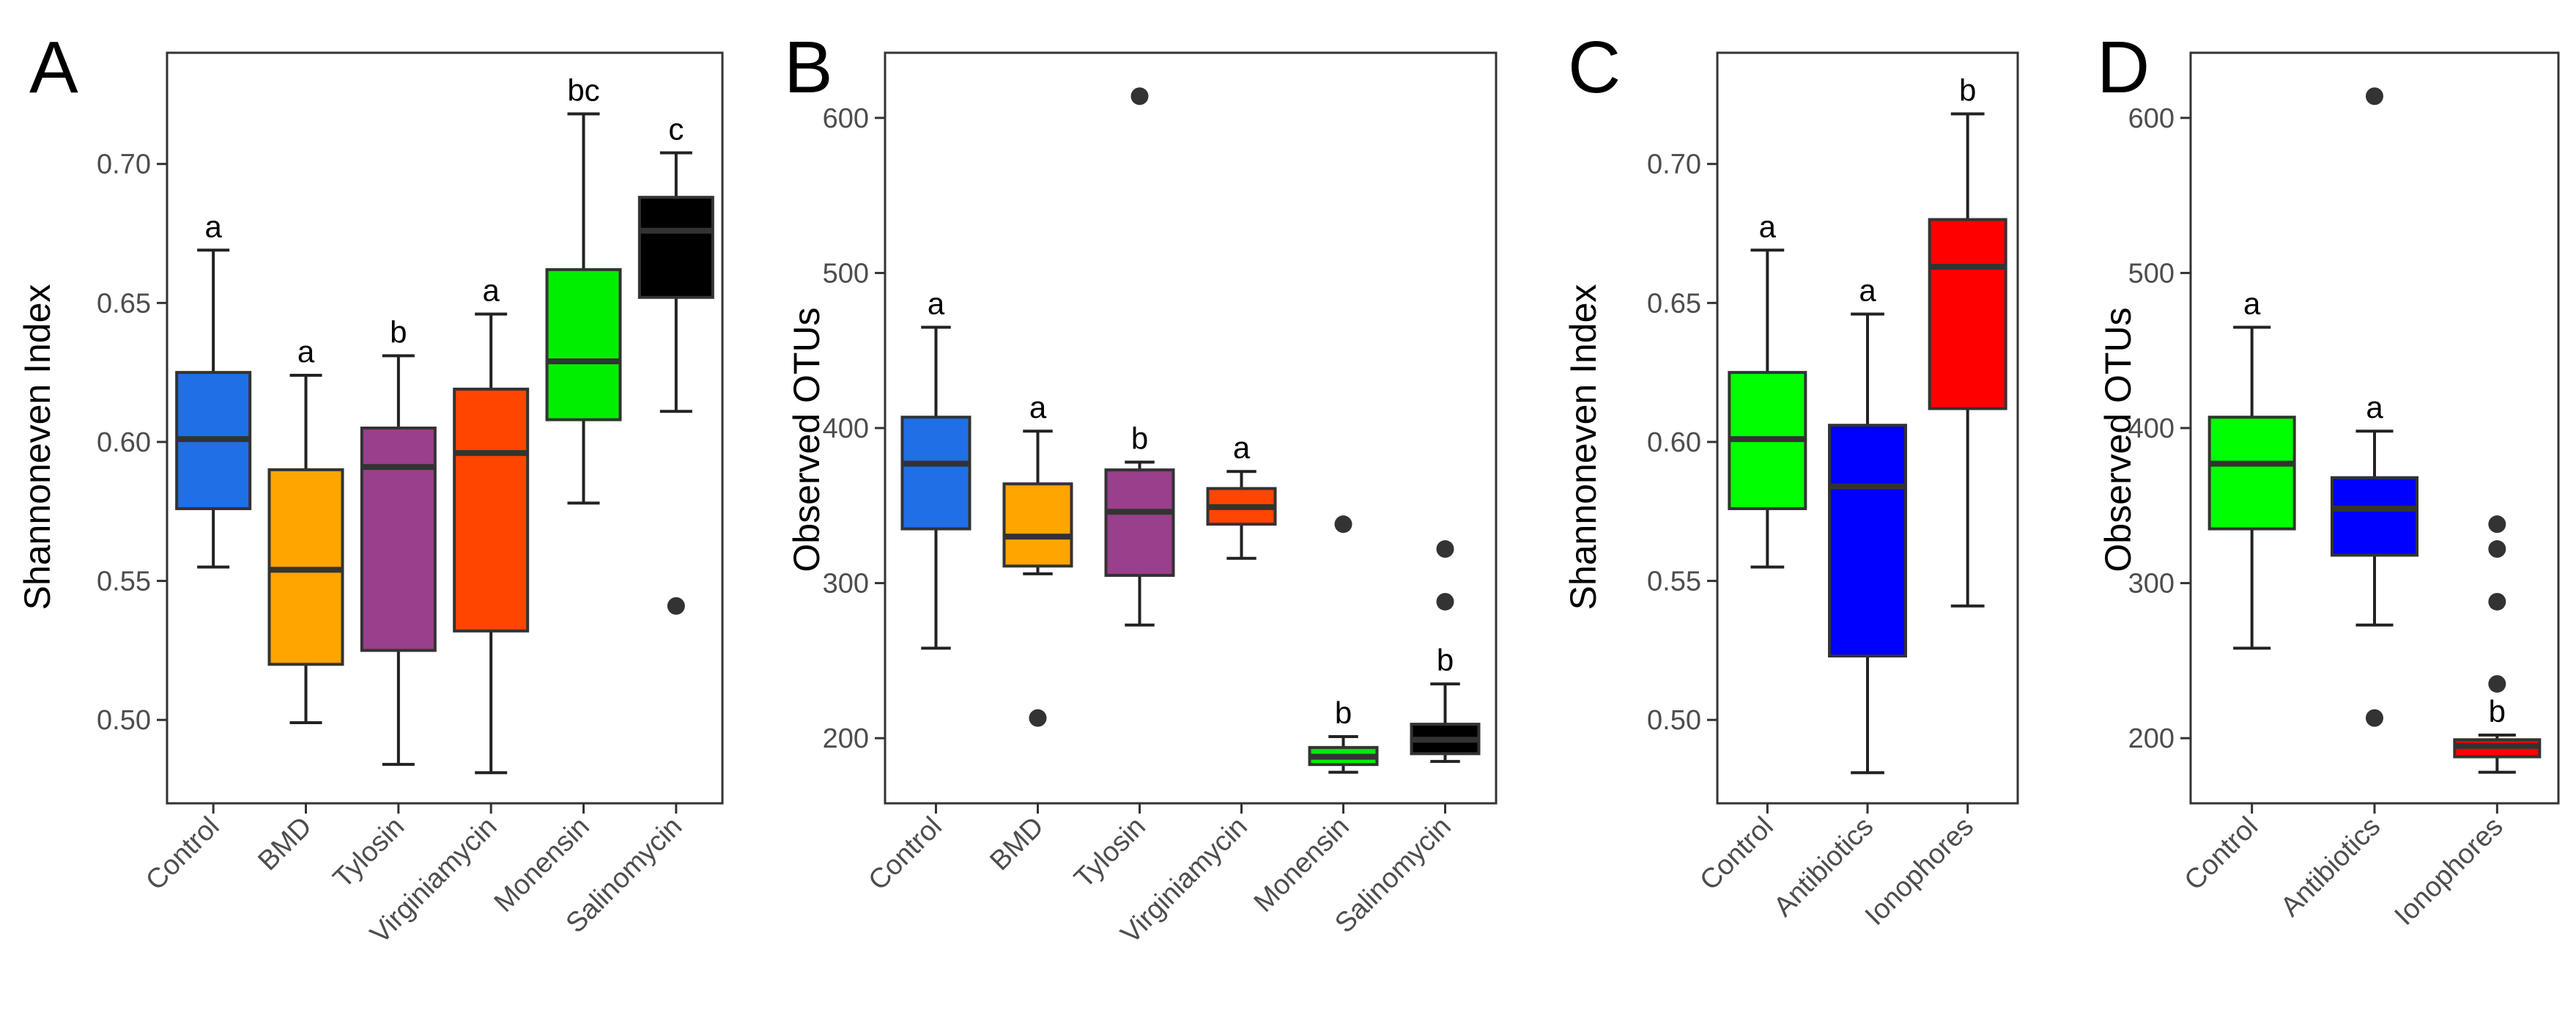 The height and width of the screenshot is (1010, 2576). Describe the element at coordinates (2118, 439) in the screenshot. I see `panel-d-y-axis-title: Observed OTUs` at that location.